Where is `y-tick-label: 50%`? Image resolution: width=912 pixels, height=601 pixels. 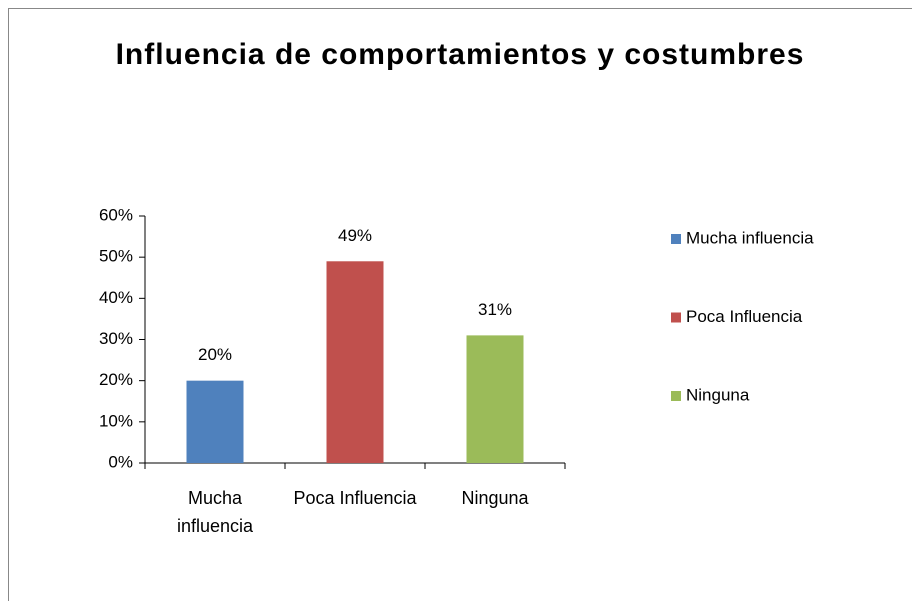 y-tick-label: 50% is located at coordinates (116, 256).